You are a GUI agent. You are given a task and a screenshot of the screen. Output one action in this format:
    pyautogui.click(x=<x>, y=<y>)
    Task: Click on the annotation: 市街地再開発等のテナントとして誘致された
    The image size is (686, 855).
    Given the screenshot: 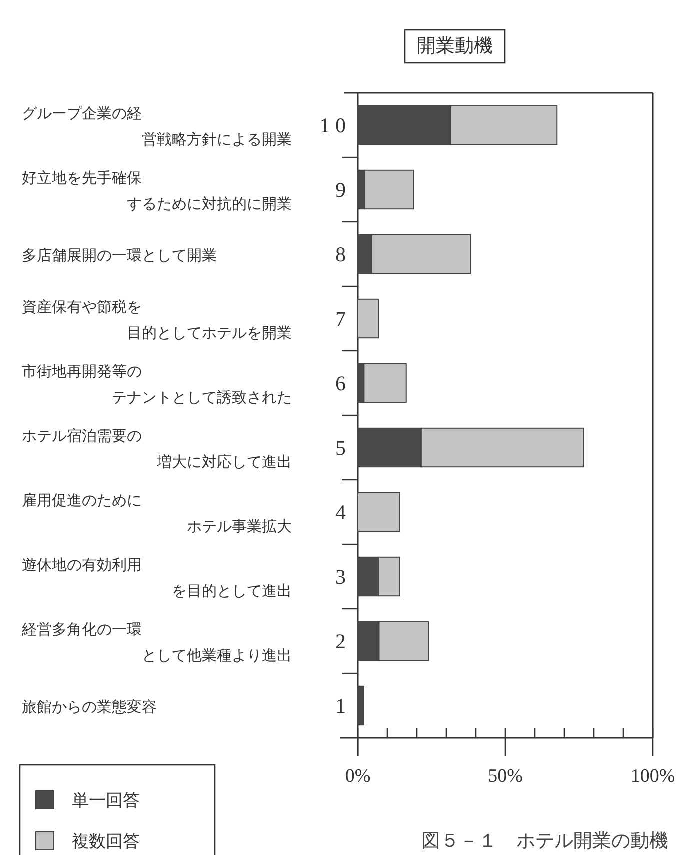 What is the action you would take?
    pyautogui.click(x=157, y=385)
    